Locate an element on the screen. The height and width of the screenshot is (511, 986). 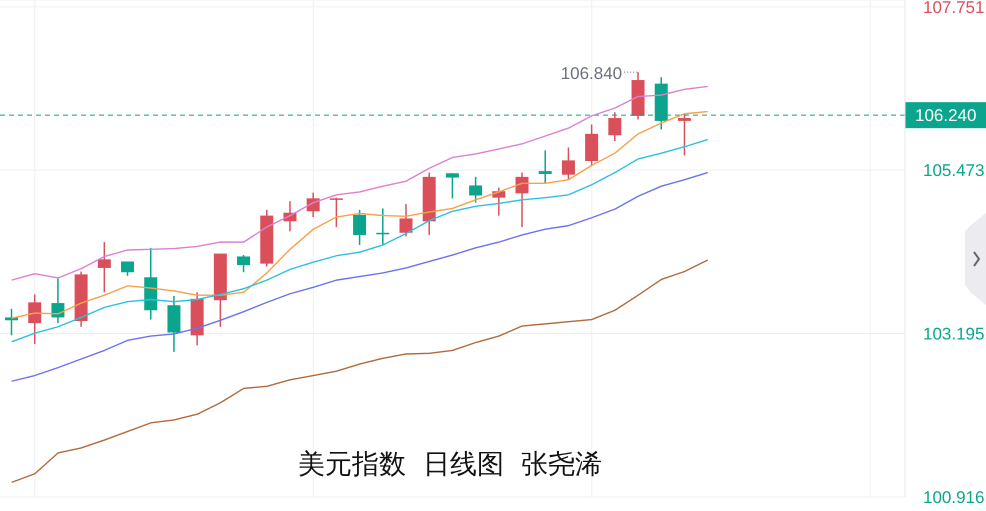
text: 美元指数 日线图 张尧浠 is located at coordinates (450, 465).